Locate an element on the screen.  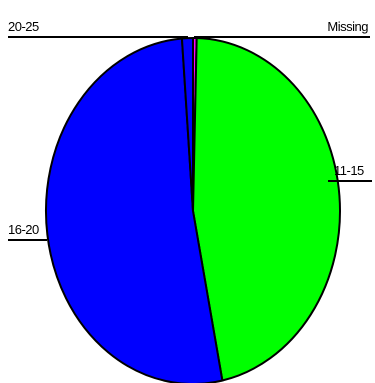
label-20-25: 20-25 is located at coordinates (23, 26).